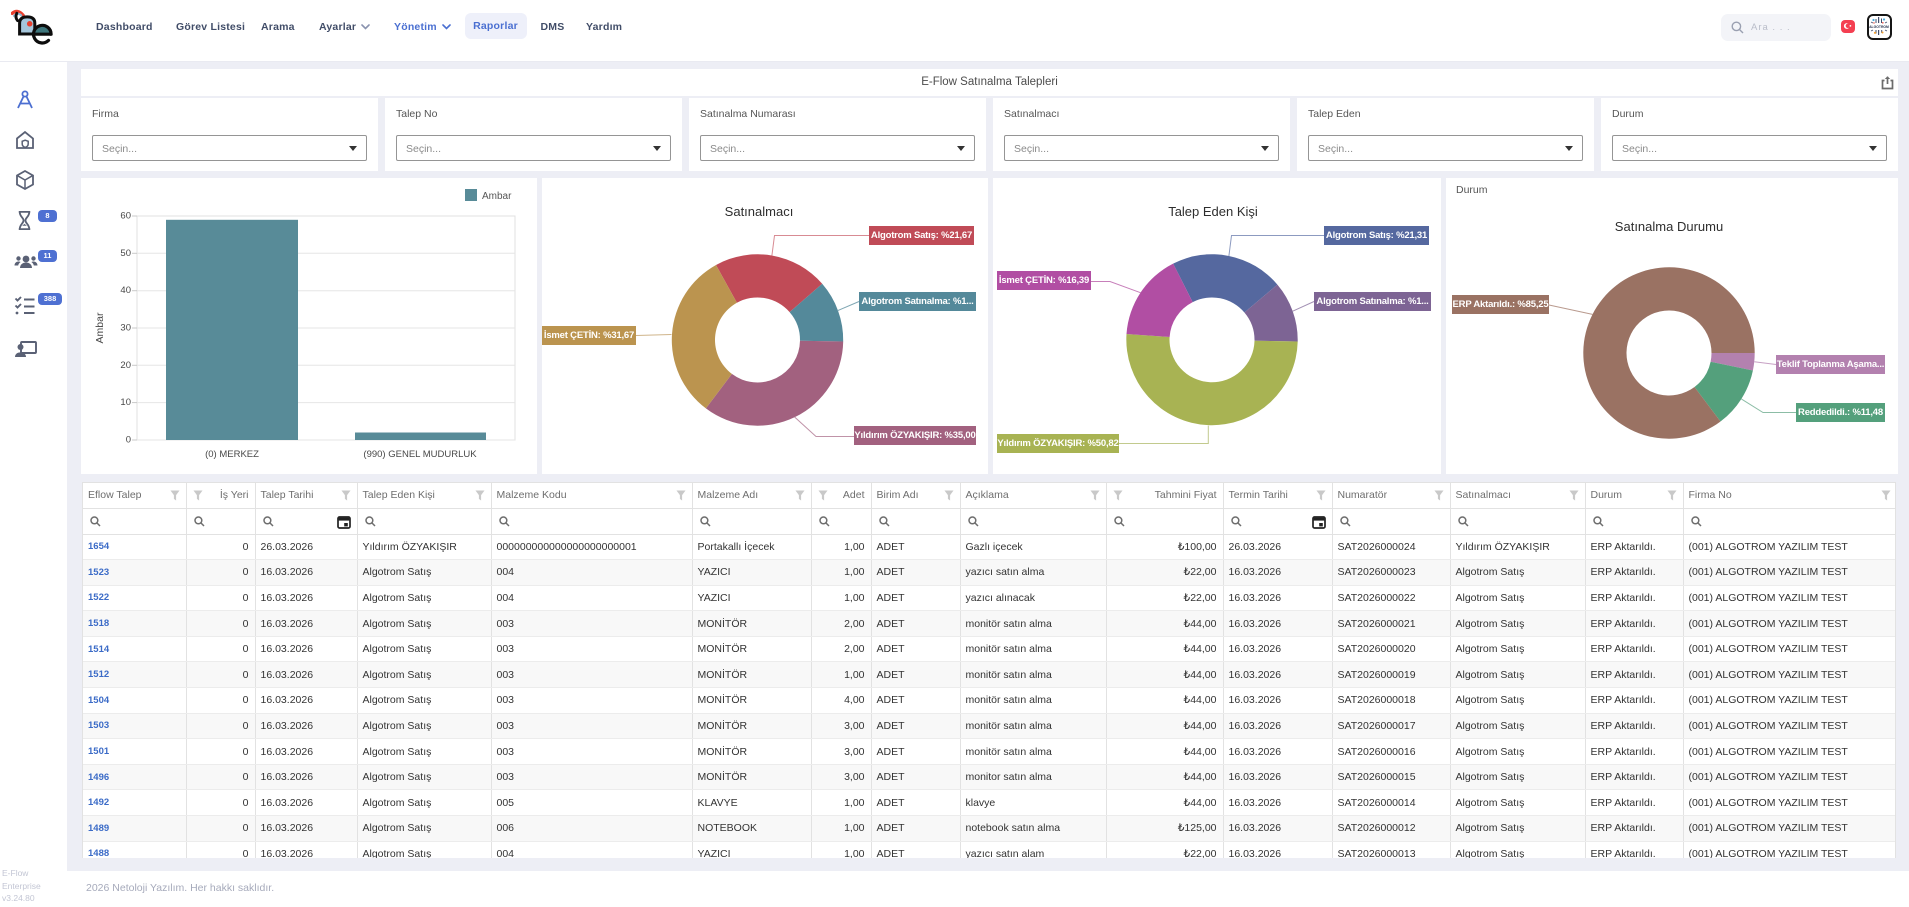  What do you see at coordinates (125, 253) in the screenshot?
I see `svg-text: 50` at bounding box center [125, 253].